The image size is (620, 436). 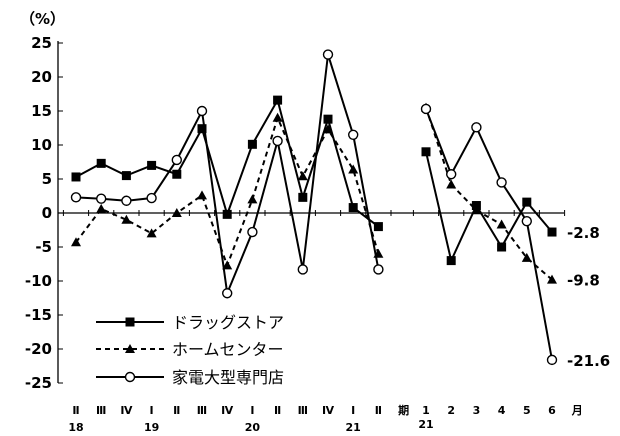 I want to click on y-tick-label: -10, so click(x=38, y=281).